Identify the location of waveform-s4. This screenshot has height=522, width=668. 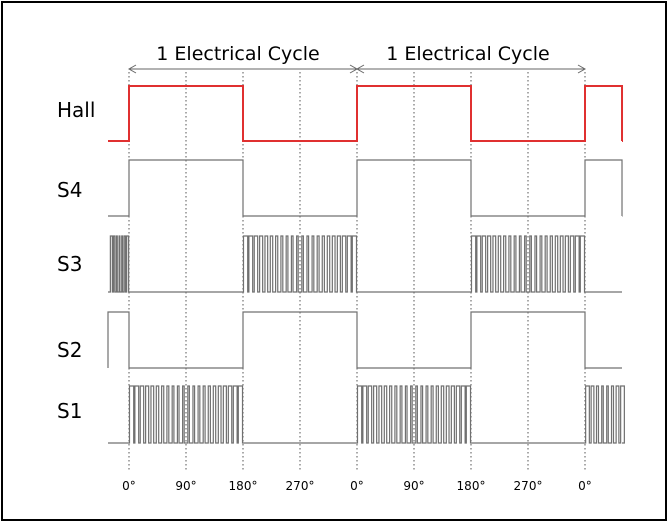
(365, 188).